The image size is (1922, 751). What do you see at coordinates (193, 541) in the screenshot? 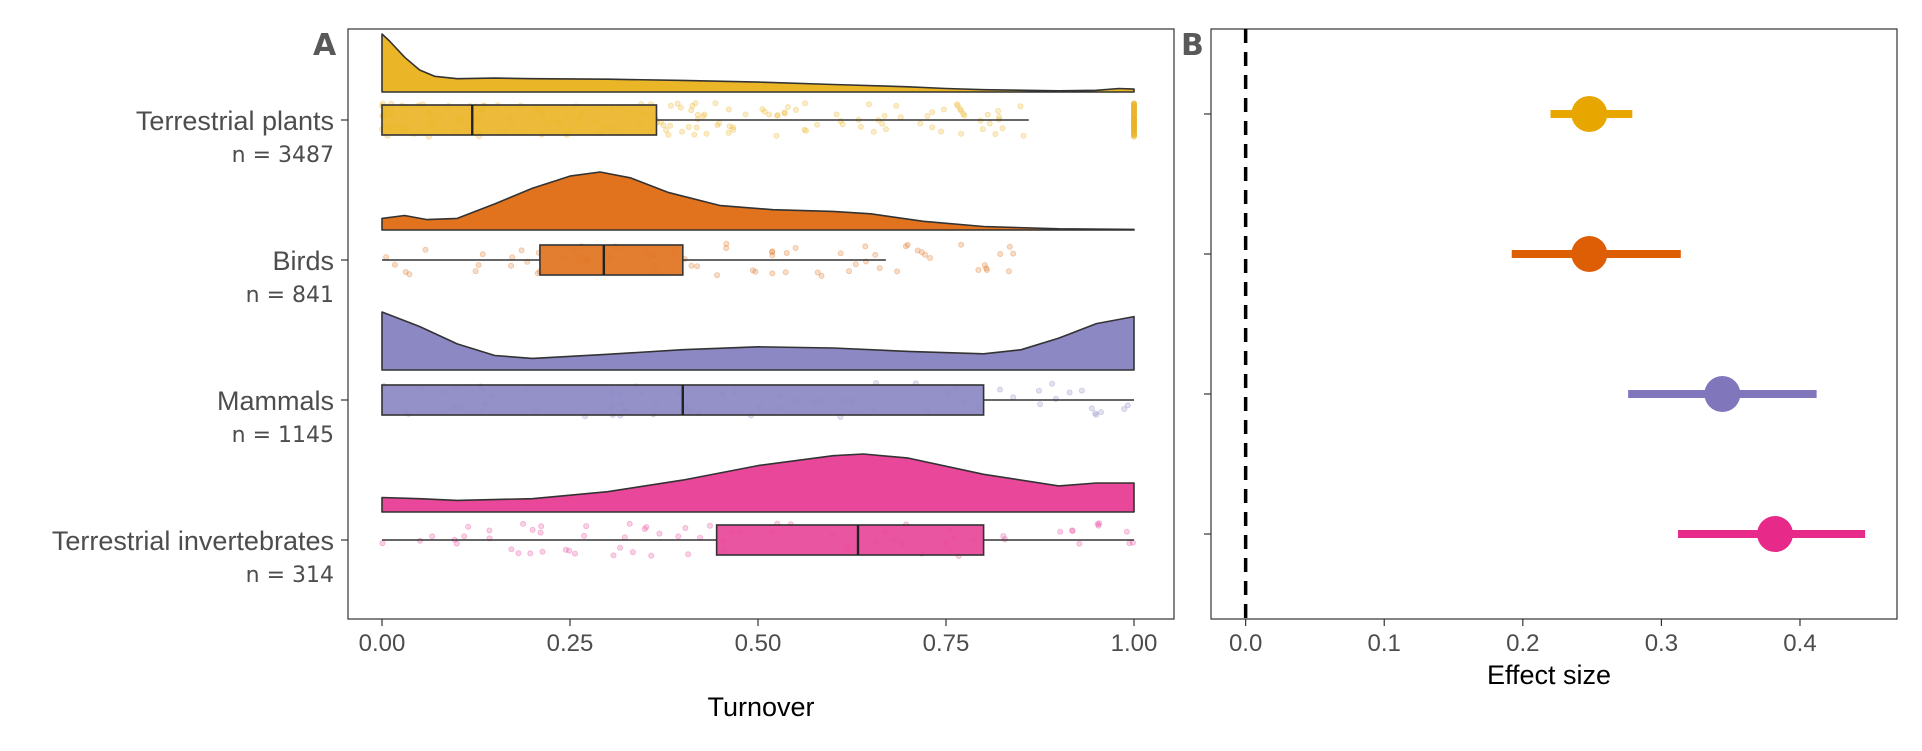
I see `category-label-3: Terrestrial invertebrates` at bounding box center [193, 541].